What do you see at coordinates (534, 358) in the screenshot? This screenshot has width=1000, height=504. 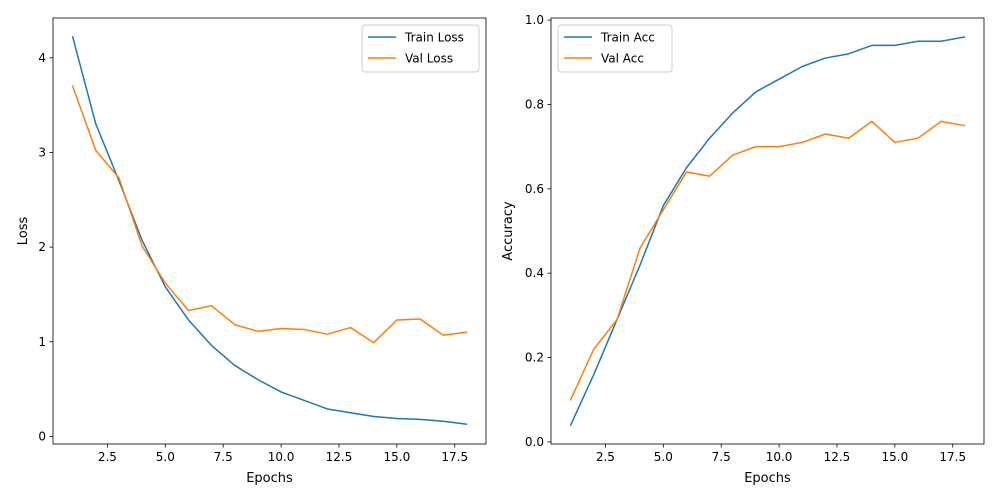 I see `y-tick-label: 0.2` at bounding box center [534, 358].